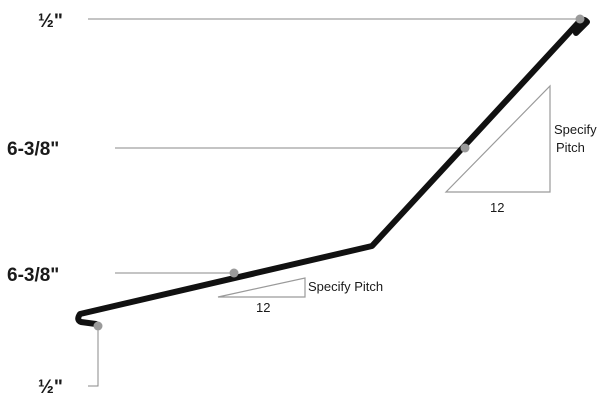 The image size is (616, 402). I want to click on upper-pitch-label-line1: Specify, so click(575, 129).